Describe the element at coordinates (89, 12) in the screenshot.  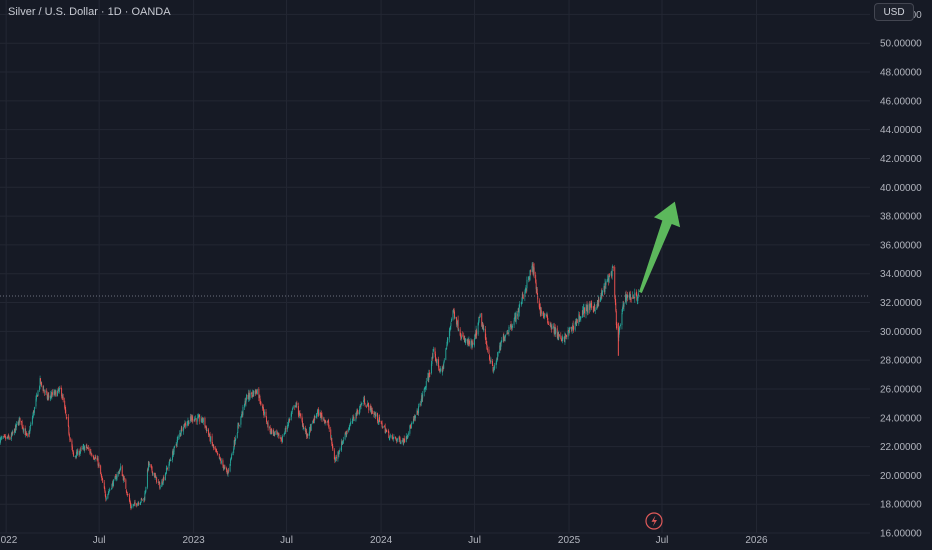
I see `symbol-title: Silver / U.S. Dollar · 1D · OANDA` at that location.